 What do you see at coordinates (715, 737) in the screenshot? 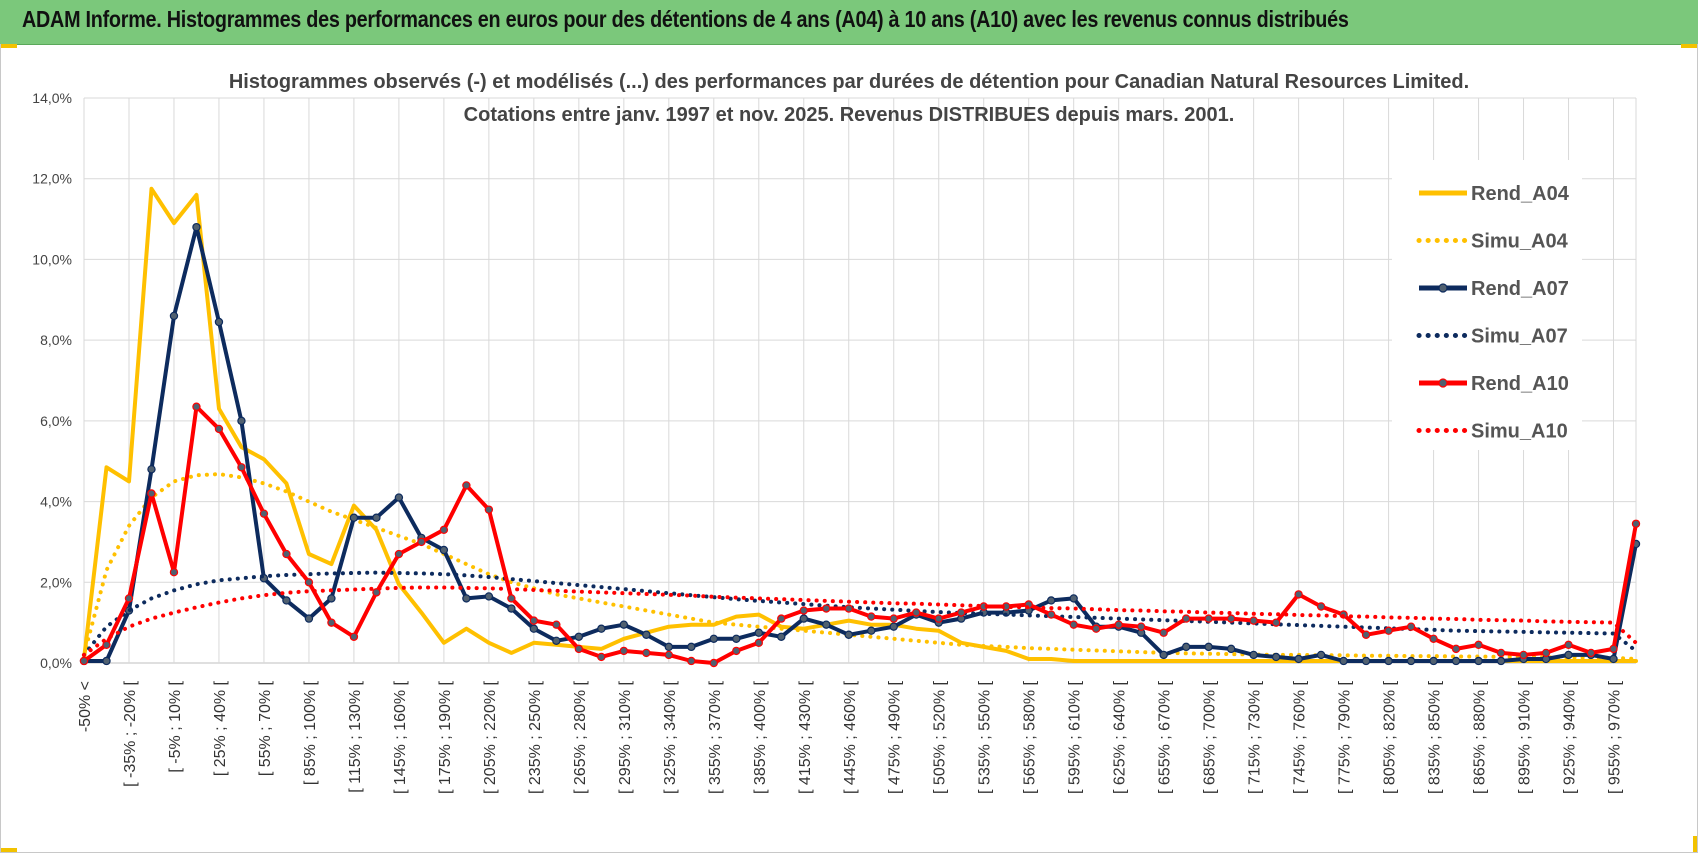
I see `x-tick-label: [ 355% ; 370% [` at bounding box center [715, 737].